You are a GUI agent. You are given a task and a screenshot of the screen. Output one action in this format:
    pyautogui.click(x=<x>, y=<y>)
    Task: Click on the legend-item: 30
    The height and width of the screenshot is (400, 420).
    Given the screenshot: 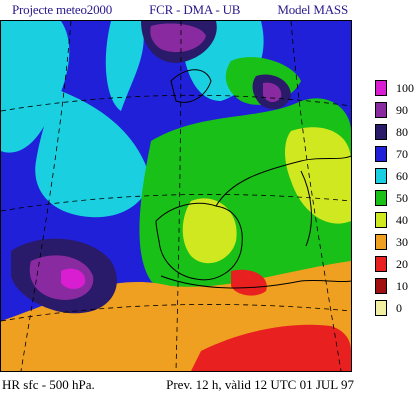 What is the action you would take?
    pyautogui.click(x=397, y=242)
    